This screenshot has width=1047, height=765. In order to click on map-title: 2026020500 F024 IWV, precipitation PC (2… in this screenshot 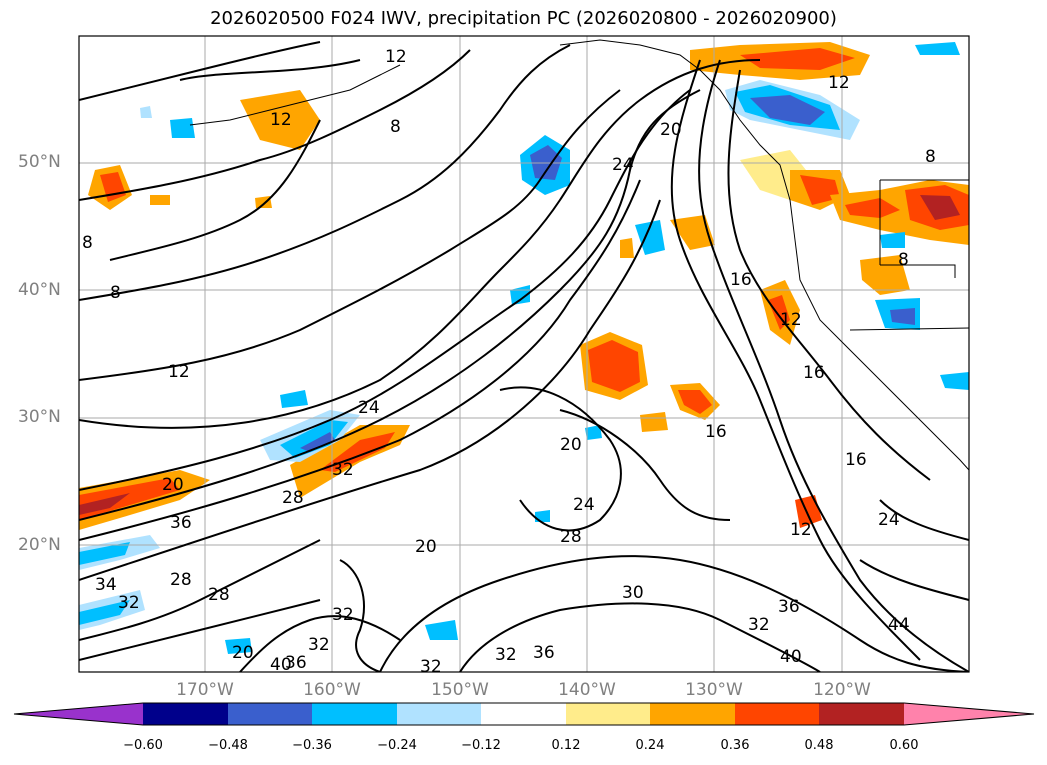, I will do `click(523, 18)`.